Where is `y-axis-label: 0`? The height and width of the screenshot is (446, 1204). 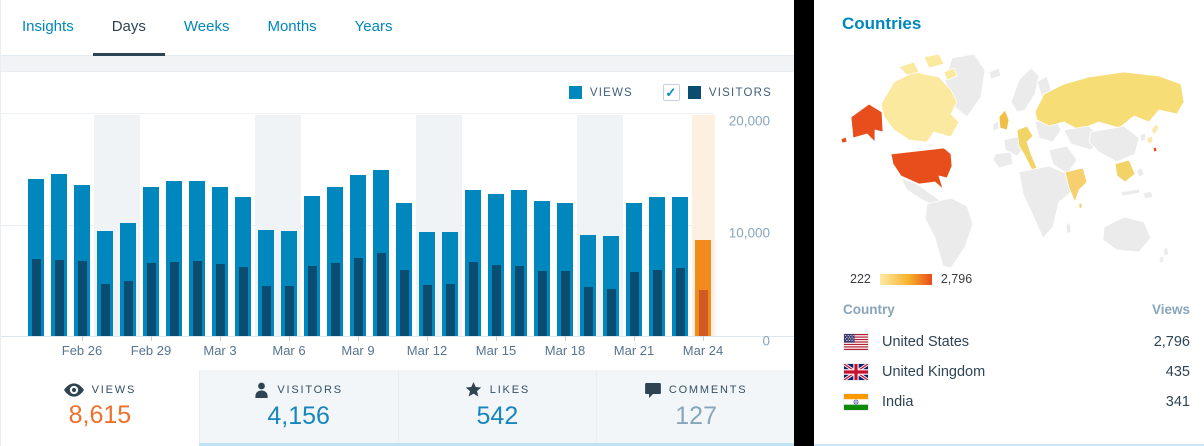
y-axis-label: 0 is located at coordinates (766, 341).